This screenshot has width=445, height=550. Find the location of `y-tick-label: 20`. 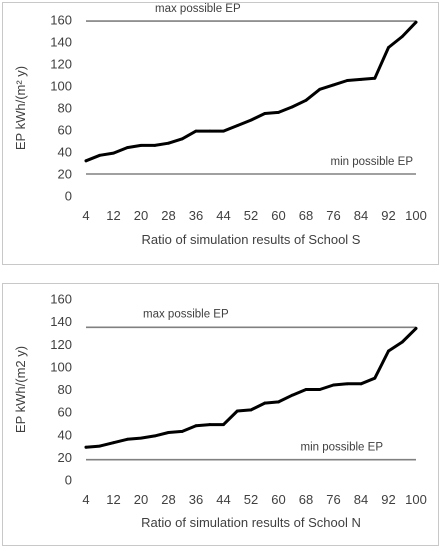

y-tick-label: 20 is located at coordinates (65, 174).